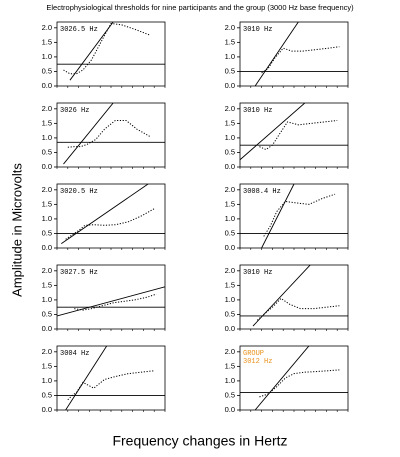 The height and width of the screenshot is (457, 400). What do you see at coordinates (74, 111) in the screenshot?
I see `panel-label: 3026 Hz` at bounding box center [74, 111].